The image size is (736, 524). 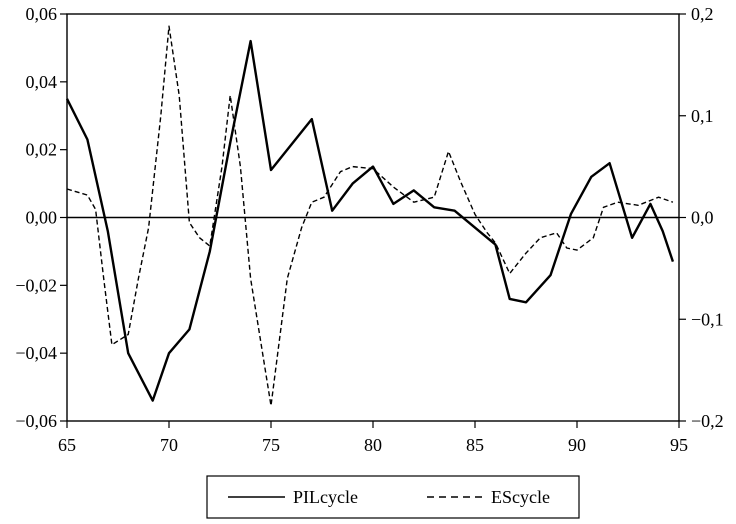 What do you see at coordinates (702, 14) in the screenshot?
I see `y-right-tick-label: 0,2` at bounding box center [702, 14].